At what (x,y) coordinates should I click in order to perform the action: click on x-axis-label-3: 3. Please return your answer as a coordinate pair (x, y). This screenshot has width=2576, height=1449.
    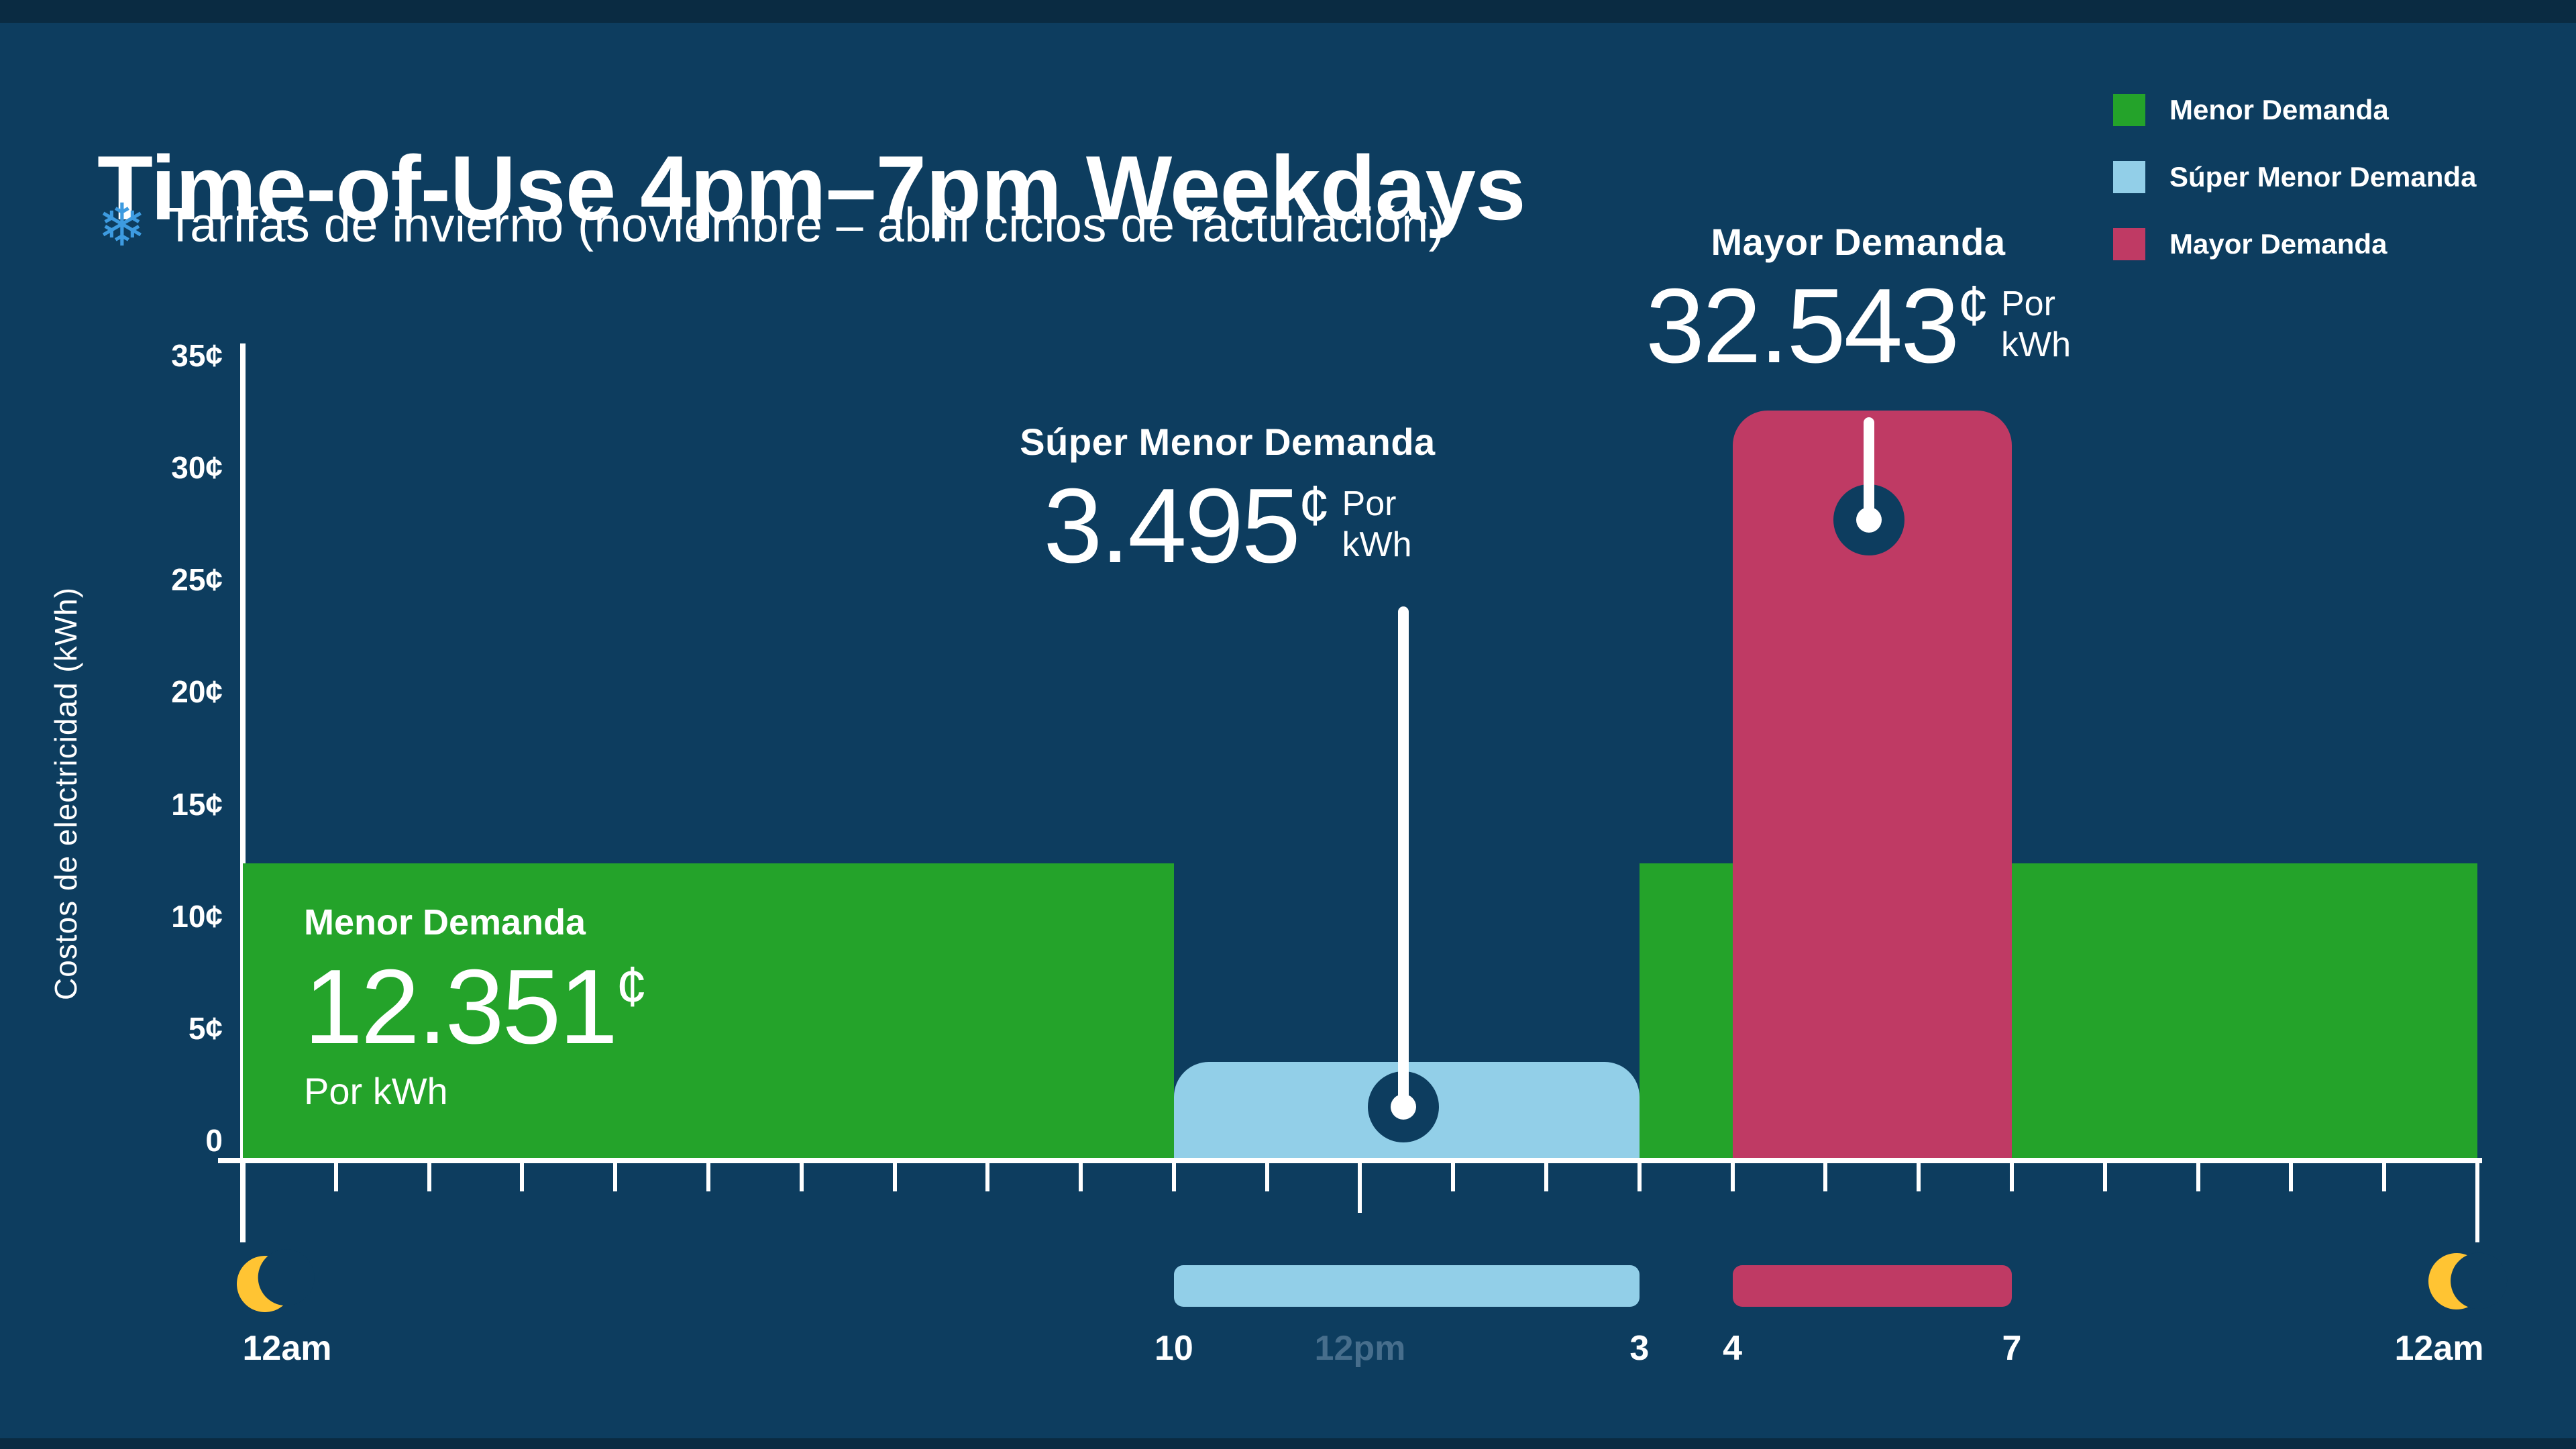
    Looking at the image, I should click on (1639, 1348).